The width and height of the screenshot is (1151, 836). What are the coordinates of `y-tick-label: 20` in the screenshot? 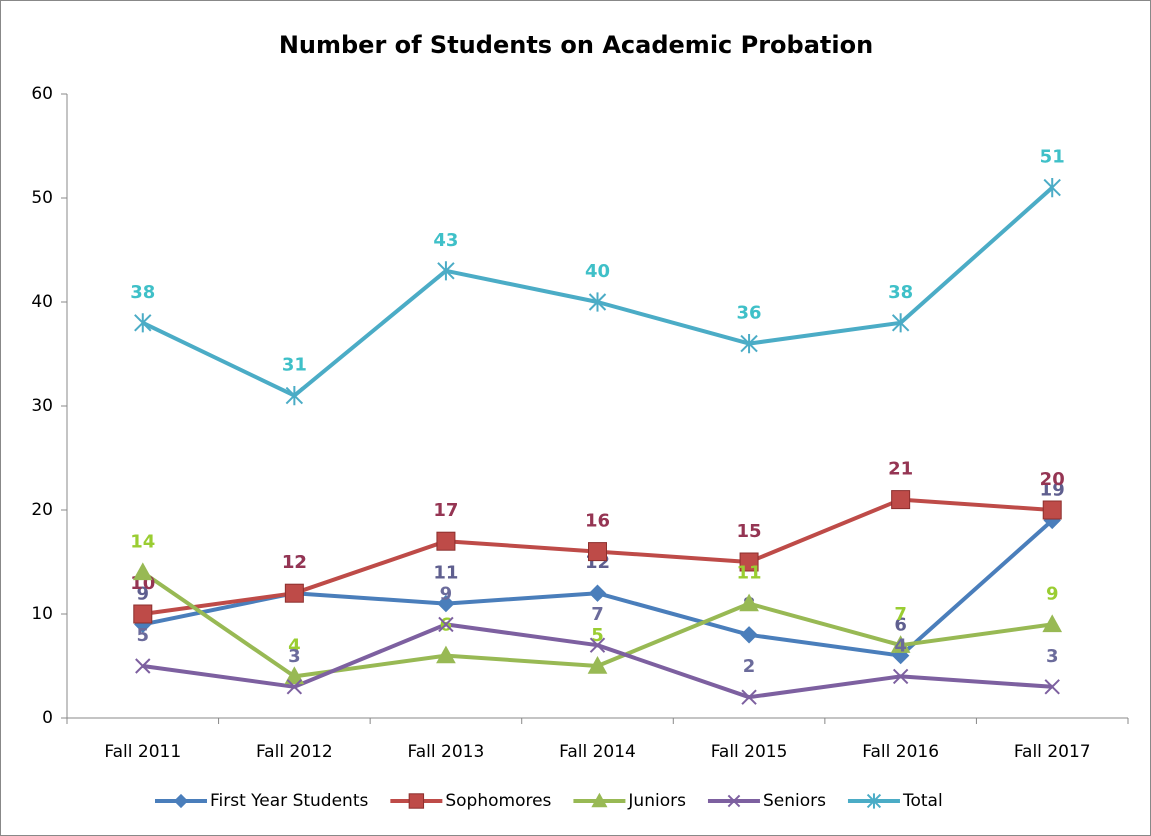 It's located at (42, 510).